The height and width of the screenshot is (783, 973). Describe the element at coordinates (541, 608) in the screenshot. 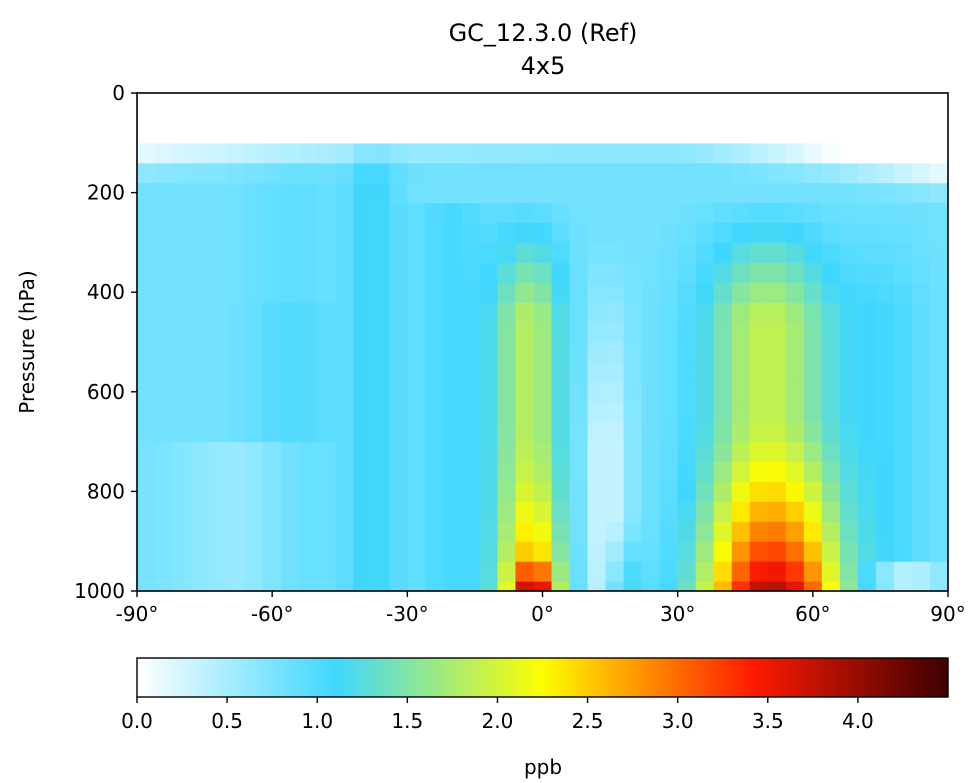

I see `x-axis-ticks: -90° -60° -30° 0° 30° 60° 90°` at that location.